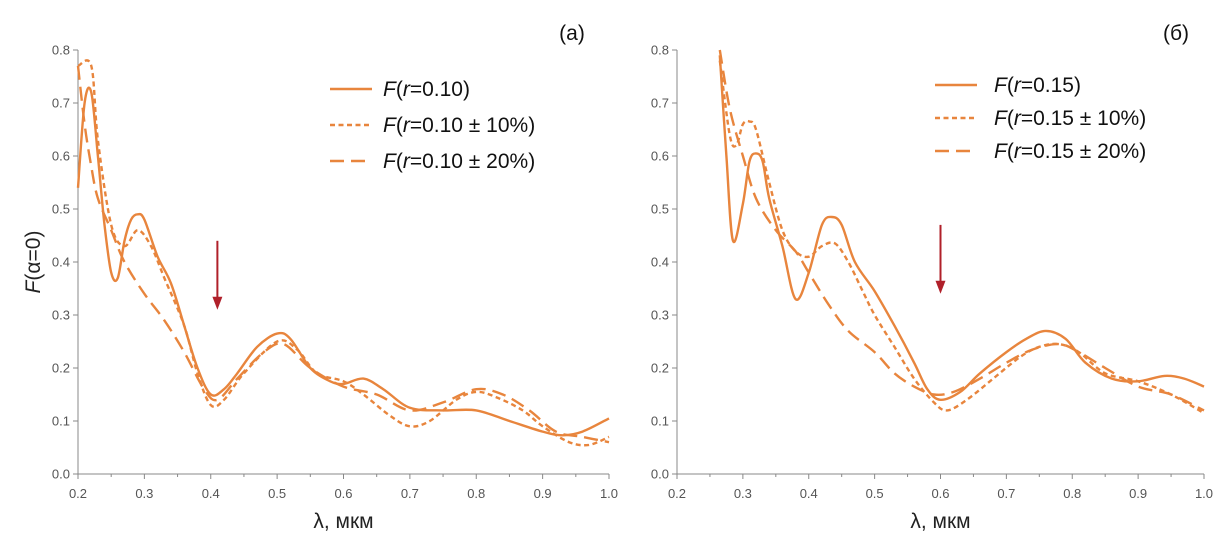 The width and height of the screenshot is (1219, 534). I want to click on panel-label: (a), so click(572, 33).